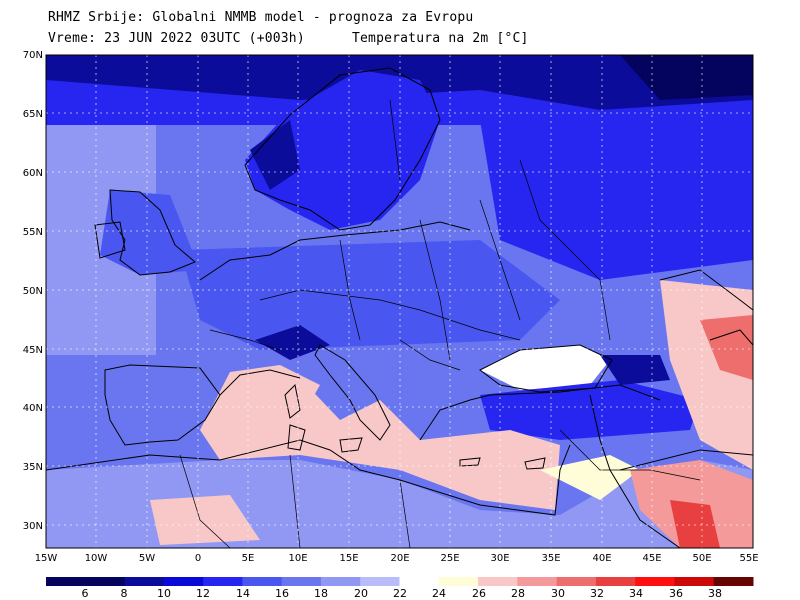 The width and height of the screenshot is (800, 600). What do you see at coordinates (321, 593) in the screenshot?
I see `colorbar-label: 18` at bounding box center [321, 593].